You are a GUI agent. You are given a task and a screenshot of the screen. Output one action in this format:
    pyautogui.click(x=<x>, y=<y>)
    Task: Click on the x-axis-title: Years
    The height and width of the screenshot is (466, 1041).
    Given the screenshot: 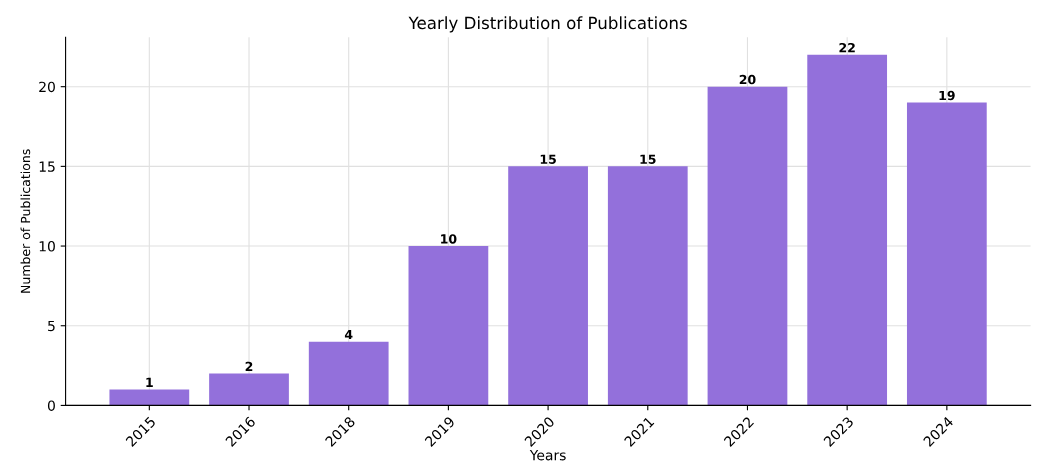 What is the action you would take?
    pyautogui.click(x=547, y=455)
    